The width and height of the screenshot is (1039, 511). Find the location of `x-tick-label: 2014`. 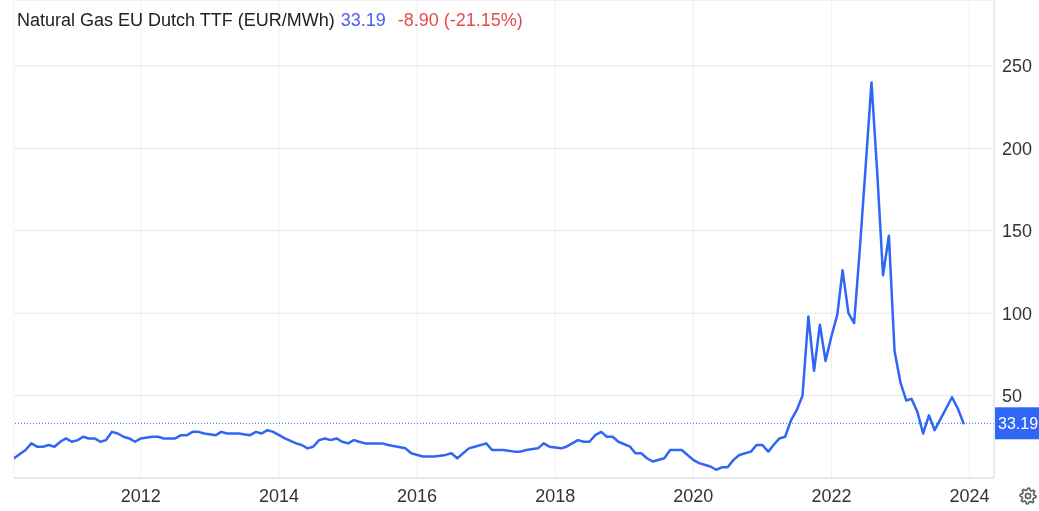

x-tick-label: 2014 is located at coordinates (279, 495).